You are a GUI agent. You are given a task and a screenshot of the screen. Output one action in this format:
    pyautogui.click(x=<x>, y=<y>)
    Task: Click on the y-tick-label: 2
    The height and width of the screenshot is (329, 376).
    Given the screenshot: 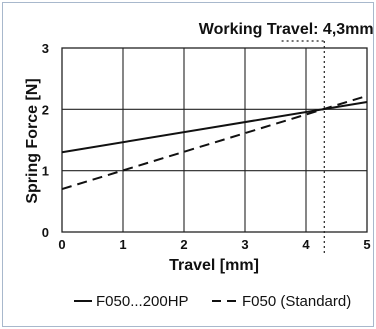 What is the action you would take?
    pyautogui.click(x=45, y=109)
    